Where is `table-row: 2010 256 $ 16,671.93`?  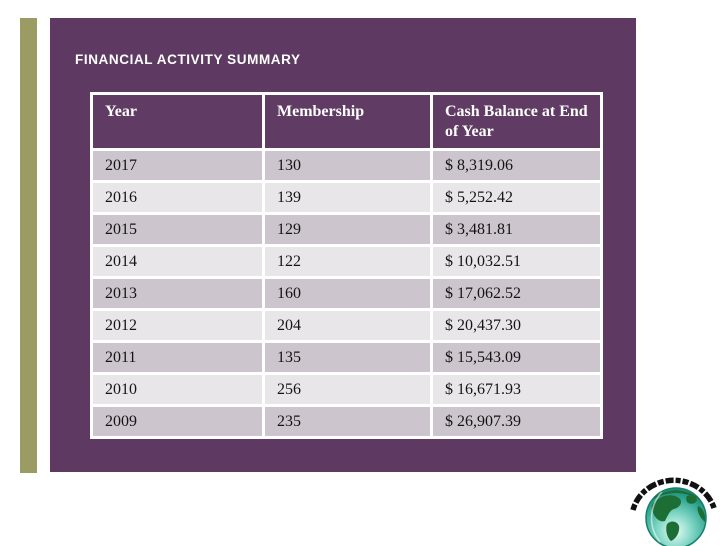
table-row: 2010 256 $ 16,671.93 is located at coordinates (346, 389).